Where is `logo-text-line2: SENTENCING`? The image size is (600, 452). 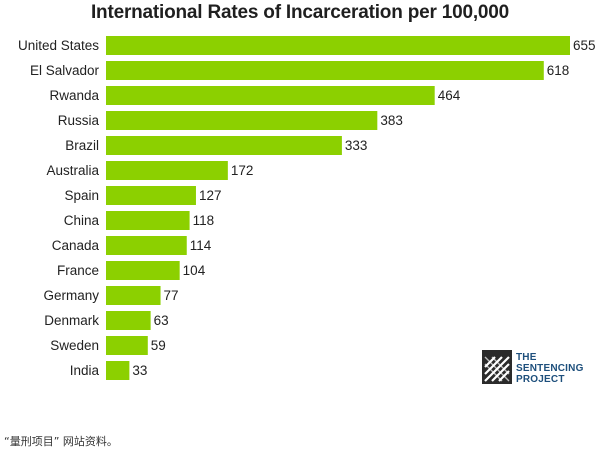
logo-text-line2: SENTENCING is located at coordinates (550, 368).